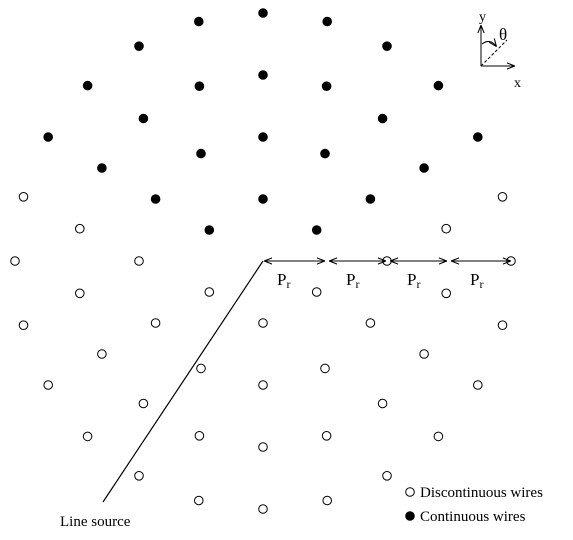 The width and height of the screenshot is (573, 540). What do you see at coordinates (413, 280) in the screenshot?
I see `period-label-3: Pr` at bounding box center [413, 280].